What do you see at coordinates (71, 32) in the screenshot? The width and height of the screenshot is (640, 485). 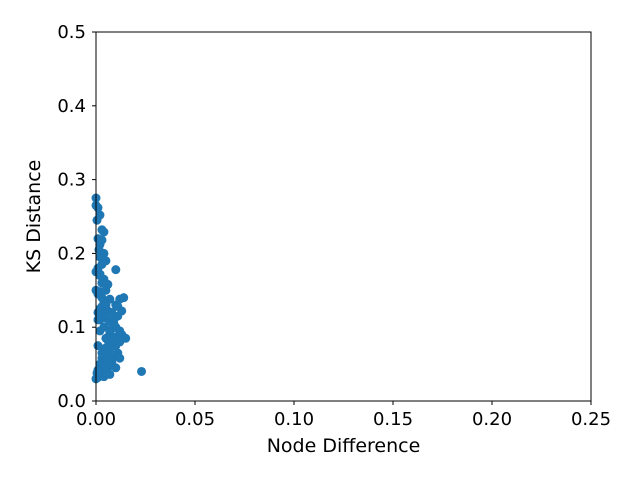 I see `y-tick-label: 0.5` at bounding box center [71, 32].